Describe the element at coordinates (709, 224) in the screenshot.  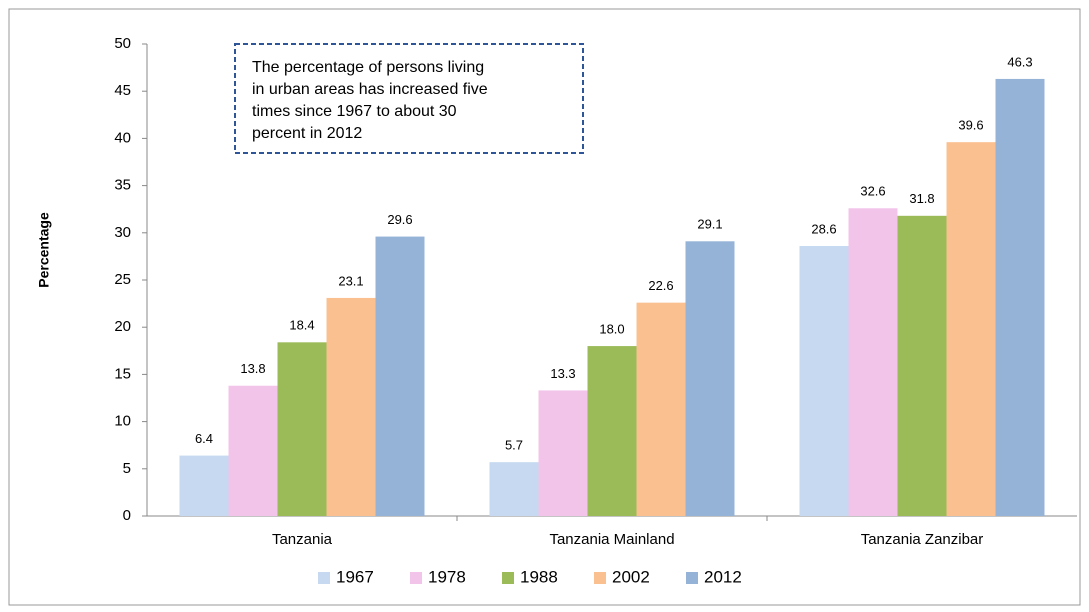
I see `value-label: 29.1` at that location.